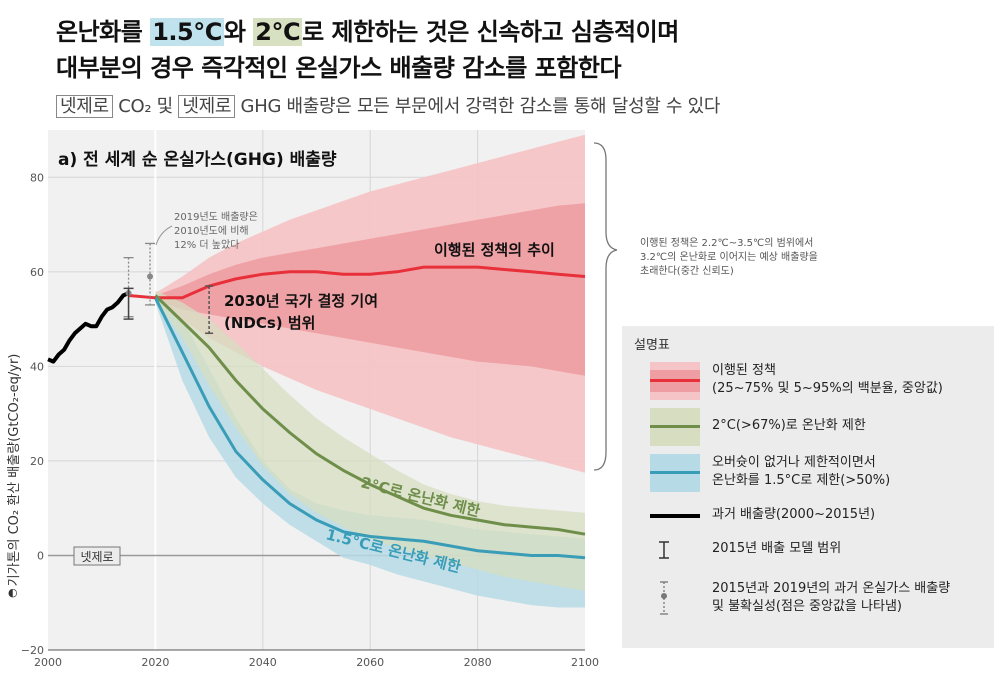 This screenshot has width=1000, height=679. I want to click on legend-swatch-1-5c, so click(675, 473).